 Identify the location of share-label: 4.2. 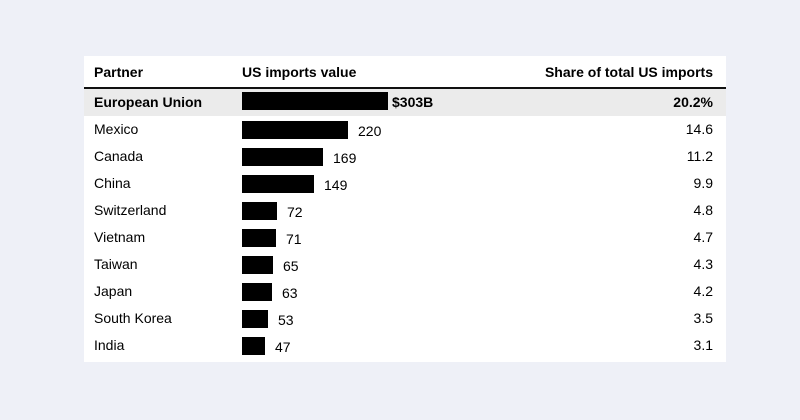
(703, 291).